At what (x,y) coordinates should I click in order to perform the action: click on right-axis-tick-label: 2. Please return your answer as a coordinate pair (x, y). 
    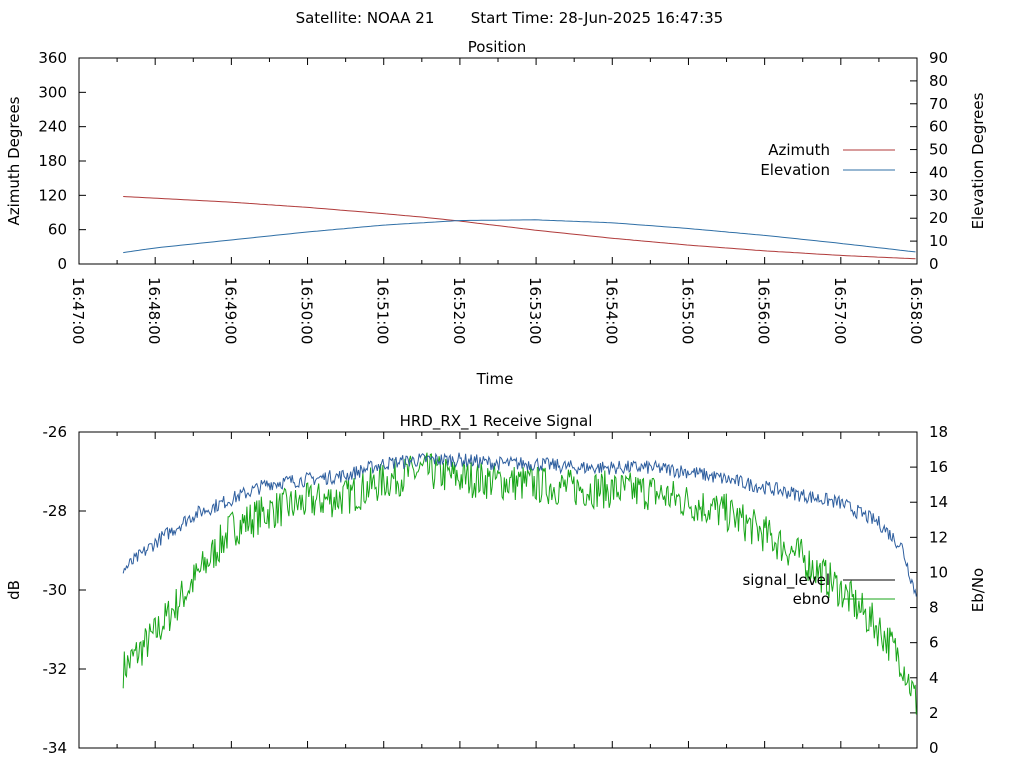
    Looking at the image, I should click on (934, 713).